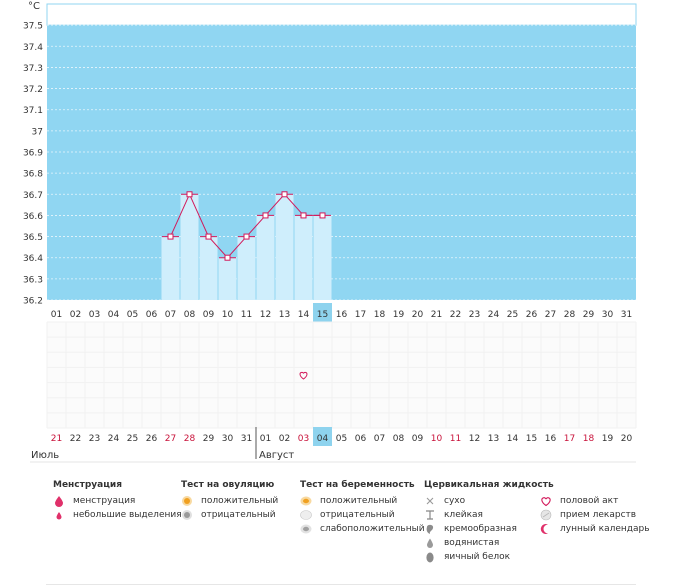  Describe the element at coordinates (306, 515) in the screenshot. I see `test-negative-icon` at that location.